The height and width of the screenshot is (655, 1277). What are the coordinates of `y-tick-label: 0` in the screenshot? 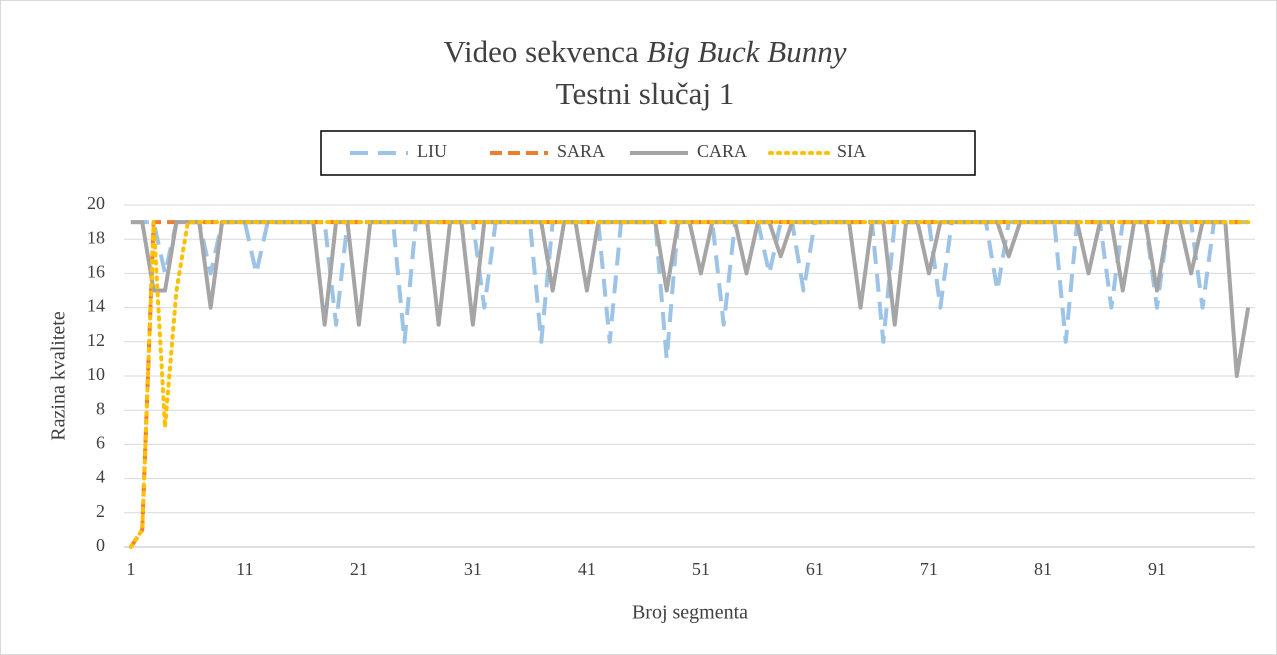 It's located at (100, 545).